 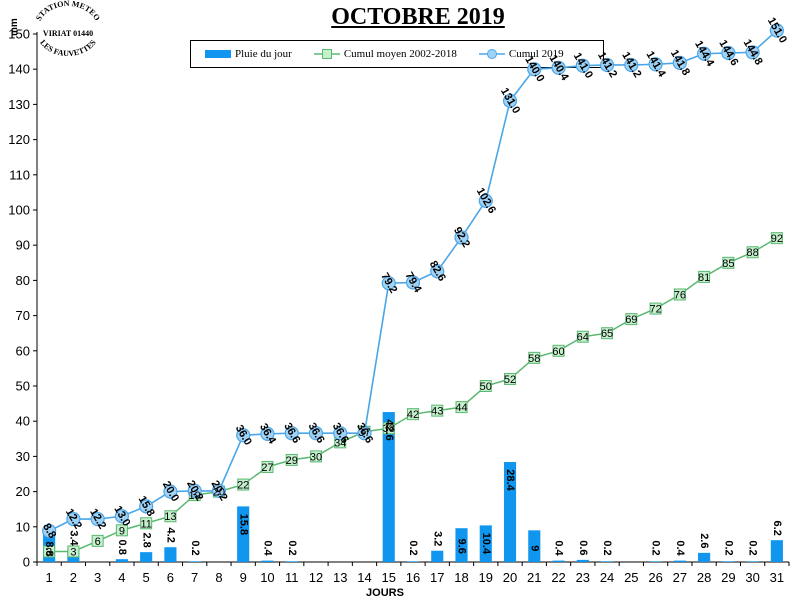 I want to click on cum-data-label: 79.2, so click(x=388, y=283).